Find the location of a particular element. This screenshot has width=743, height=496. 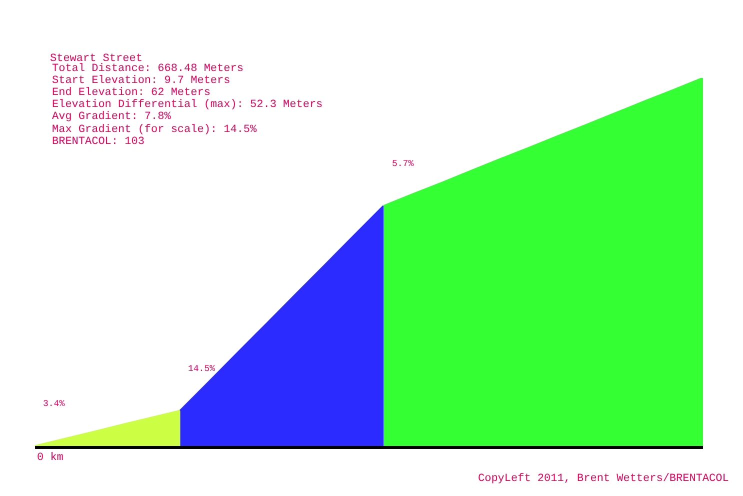

text: 0 km is located at coordinates (50, 458).